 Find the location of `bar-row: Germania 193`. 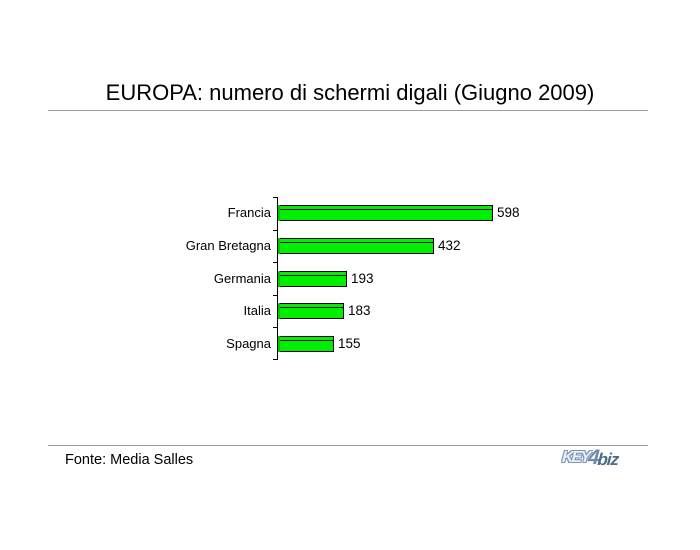

bar-row: Germania 193 is located at coordinates (376, 279).